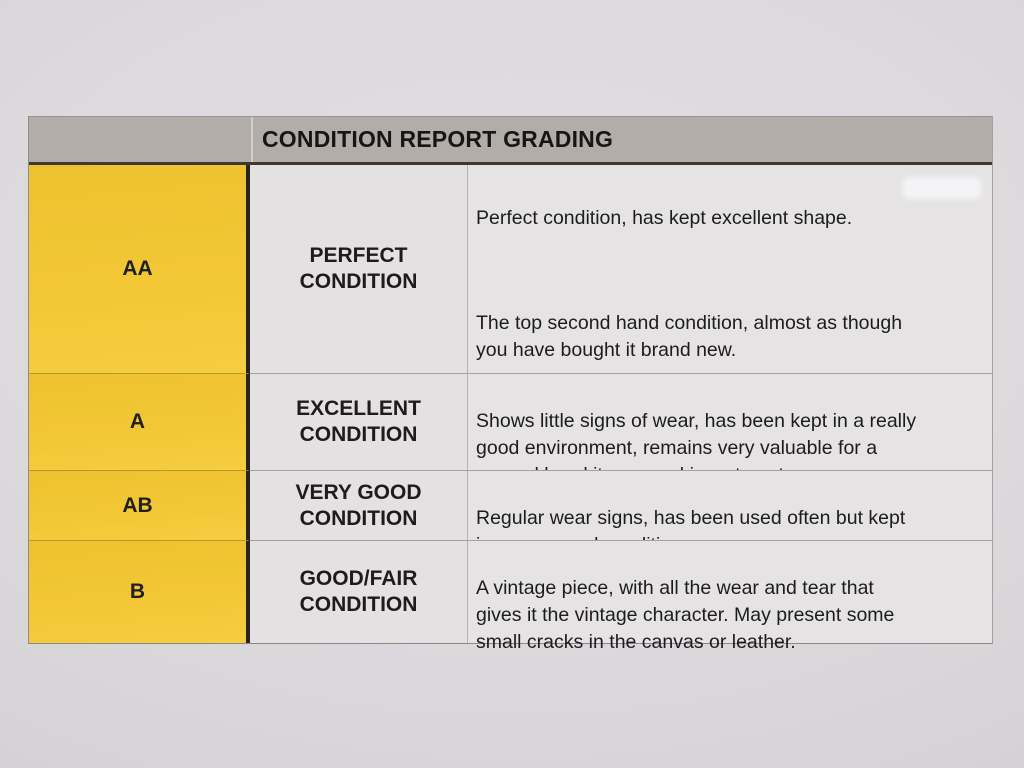 Image resolution: width=1024 pixels, height=768 pixels. I want to click on grade-cell: B, so click(139, 591).